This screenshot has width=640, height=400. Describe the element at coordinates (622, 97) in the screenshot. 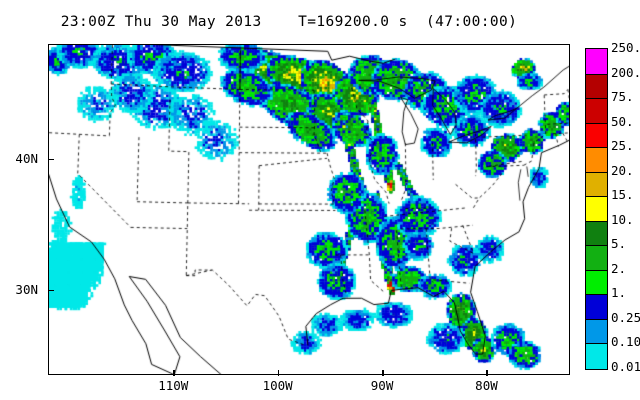

I see `colorbar-tick-label: 75.` at that location.